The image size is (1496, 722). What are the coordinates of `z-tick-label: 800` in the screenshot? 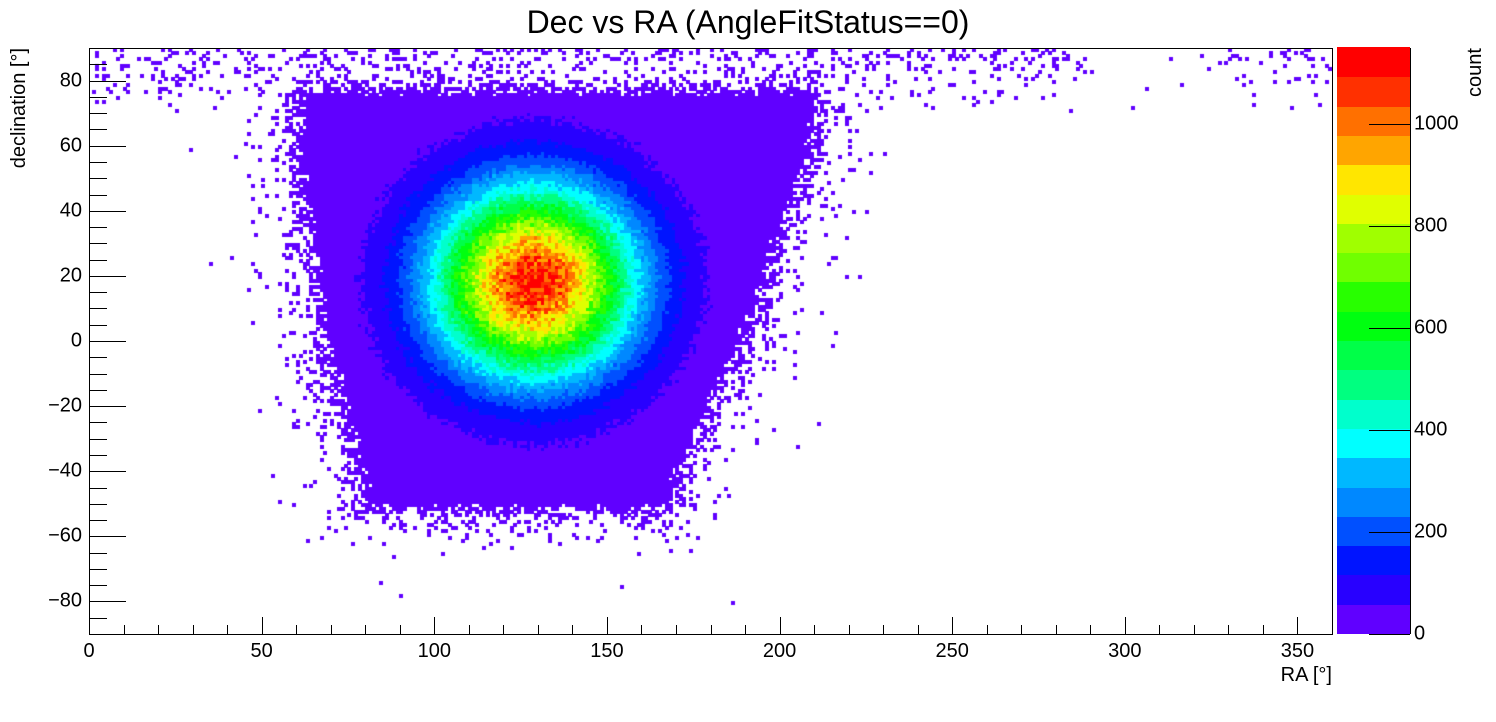 It's located at (1431, 225).